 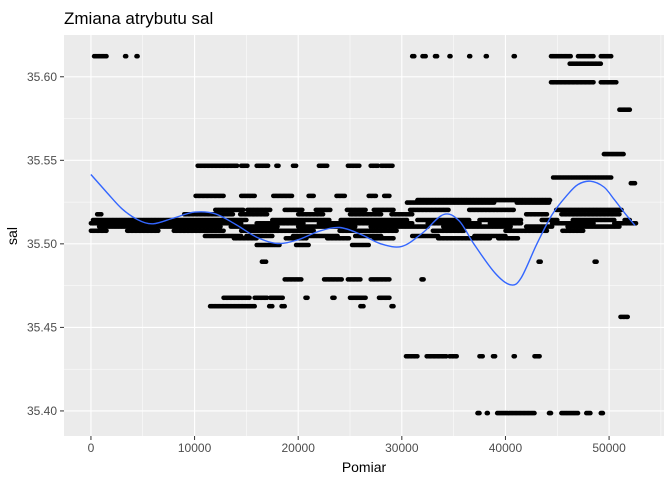 I want to click on y-axis-label: sal, so click(x=12, y=236).